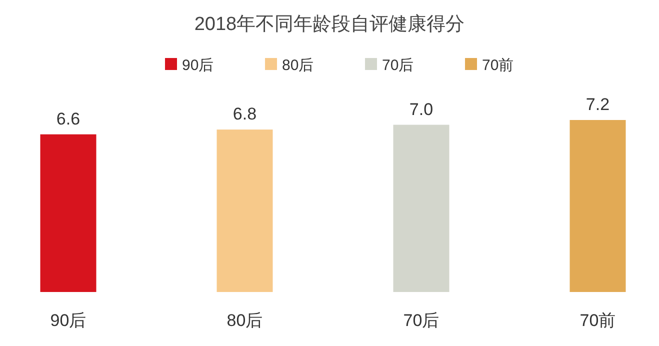  What do you see at coordinates (498, 65) in the screenshot?
I see `legend-label: 70前` at bounding box center [498, 65].